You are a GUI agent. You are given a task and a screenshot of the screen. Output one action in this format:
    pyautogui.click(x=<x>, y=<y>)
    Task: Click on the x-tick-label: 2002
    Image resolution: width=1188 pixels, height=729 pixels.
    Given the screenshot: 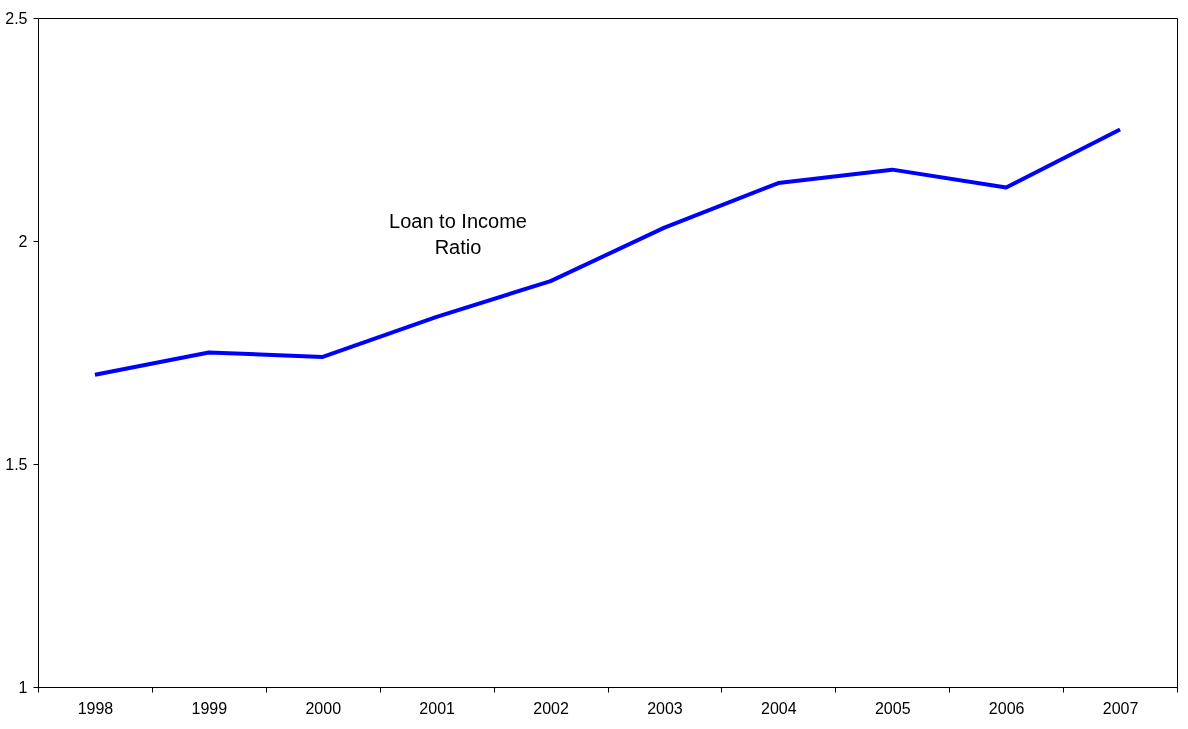 What is the action you would take?
    pyautogui.click(x=551, y=708)
    